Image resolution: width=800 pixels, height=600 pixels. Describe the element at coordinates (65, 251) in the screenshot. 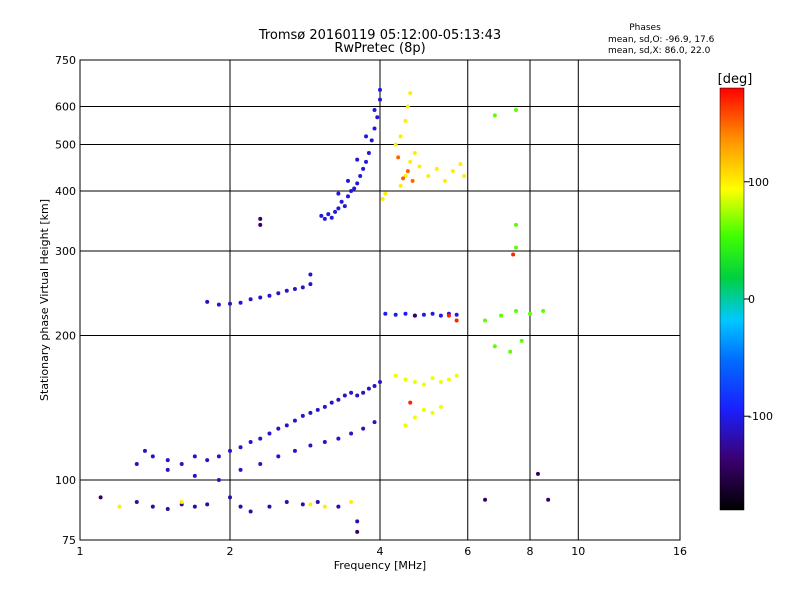

I see `y-tick-label: 300` at that location.